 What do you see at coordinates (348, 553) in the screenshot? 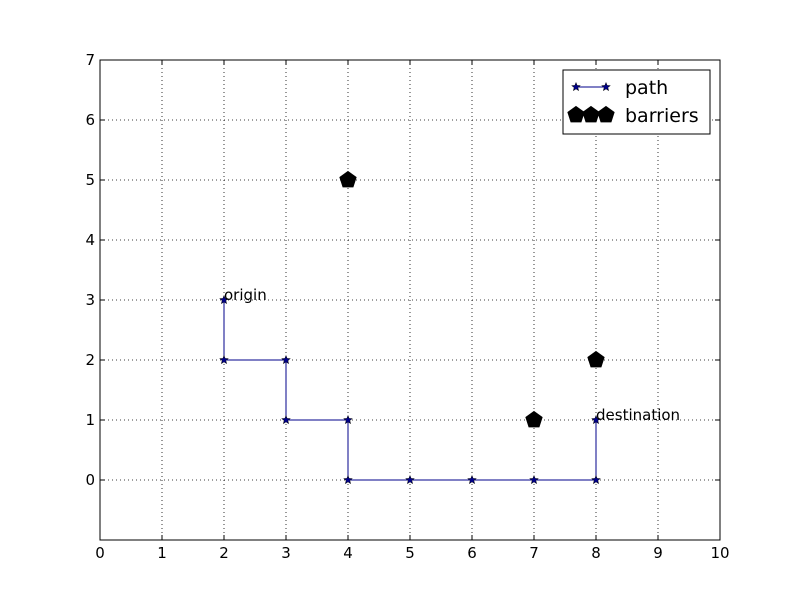
I see `x-tick-label: 4` at bounding box center [348, 553].